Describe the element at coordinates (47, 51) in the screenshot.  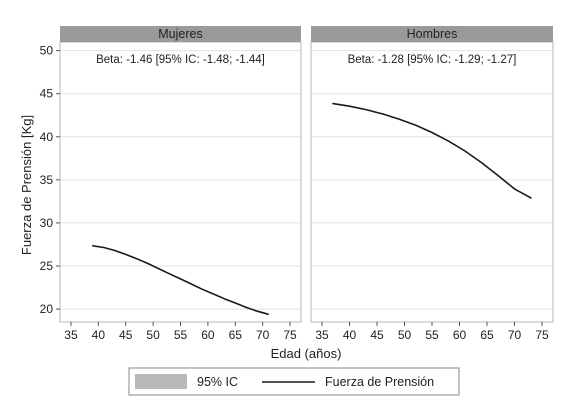
I see `y-tick-label: 50` at that location.